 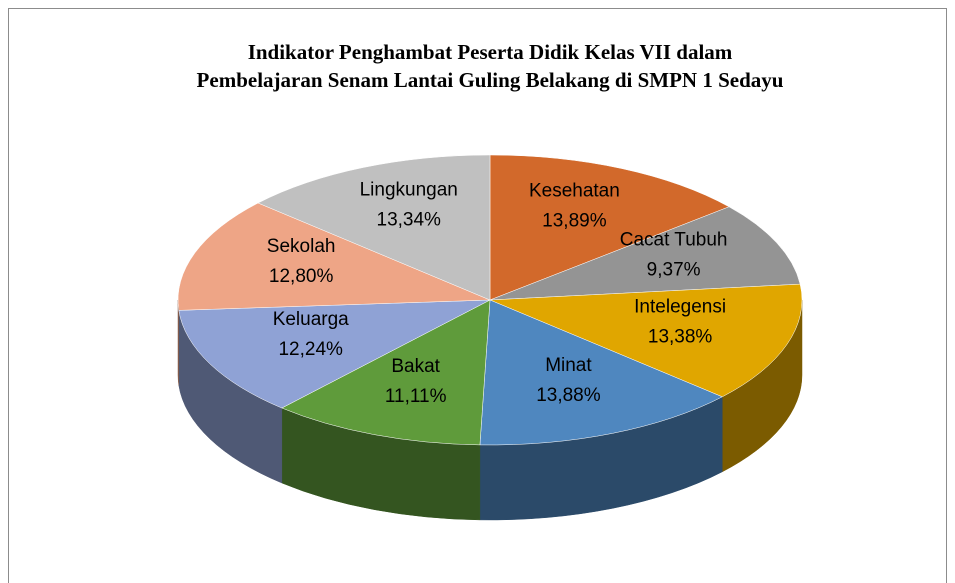 What do you see at coordinates (674, 239) in the screenshot?
I see `slice-label: Cacat Tubuh` at bounding box center [674, 239].